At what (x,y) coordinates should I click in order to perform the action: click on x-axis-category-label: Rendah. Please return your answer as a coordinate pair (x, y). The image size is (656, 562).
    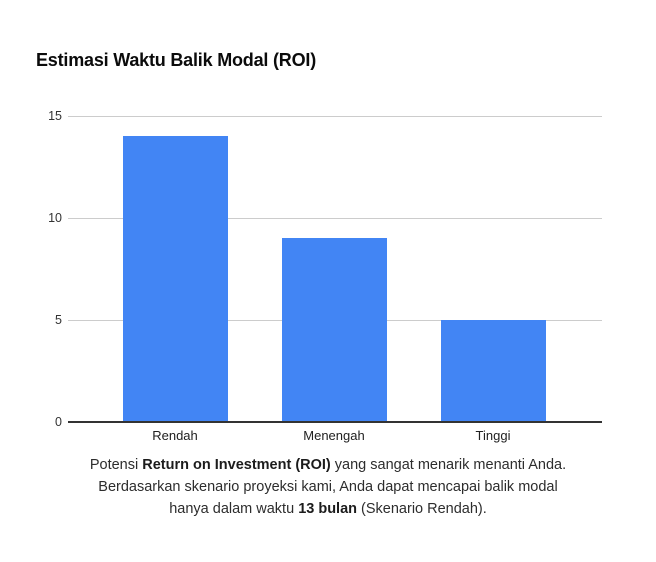
    Looking at the image, I should click on (175, 435).